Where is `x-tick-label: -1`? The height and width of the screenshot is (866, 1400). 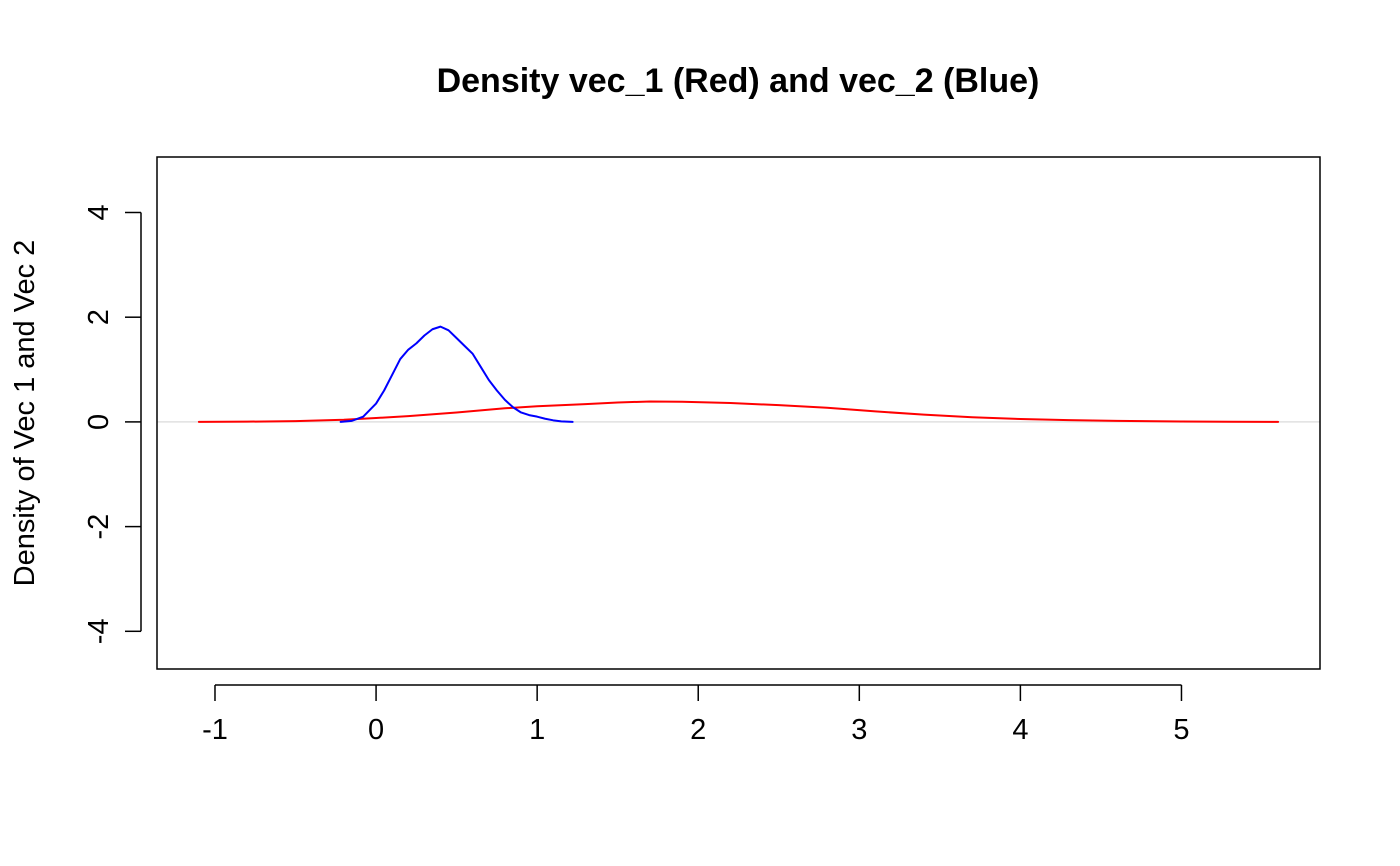
x-tick-label: -1 is located at coordinates (215, 730).